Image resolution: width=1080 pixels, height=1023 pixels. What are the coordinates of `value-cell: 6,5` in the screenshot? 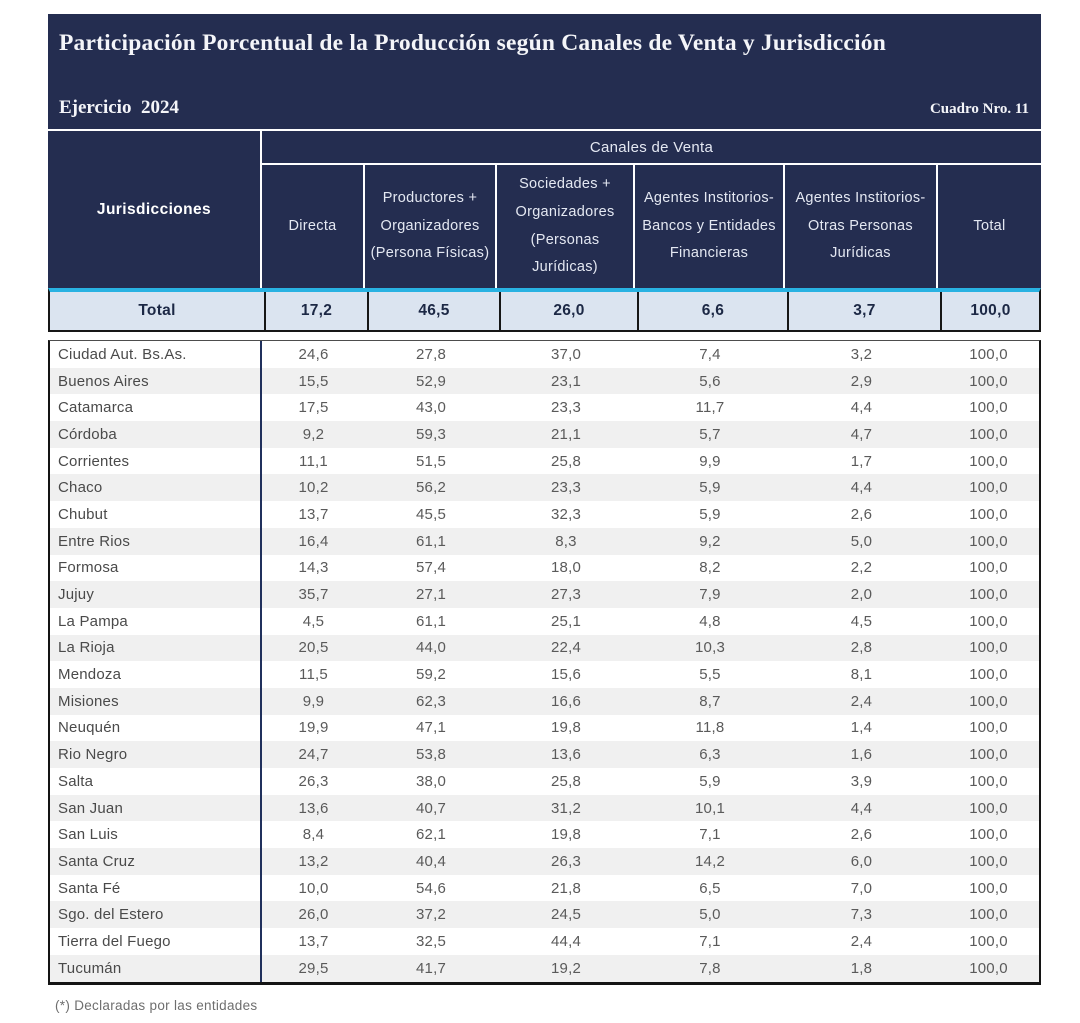 It's located at (710, 888).